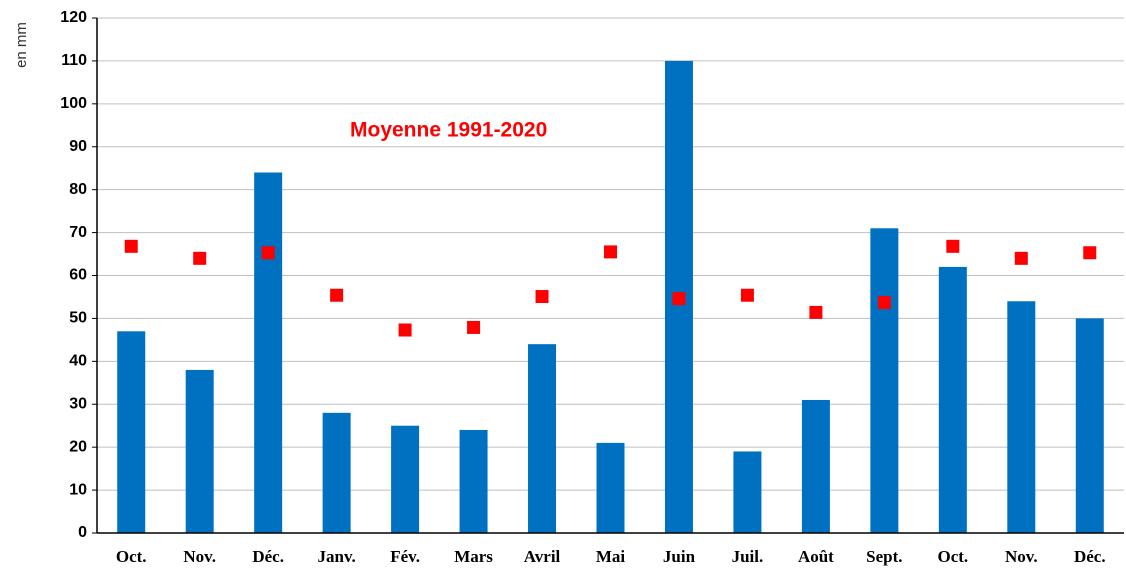 The image size is (1126, 571). What do you see at coordinates (884, 556) in the screenshot?
I see `x-tick-label: Sept.` at bounding box center [884, 556].